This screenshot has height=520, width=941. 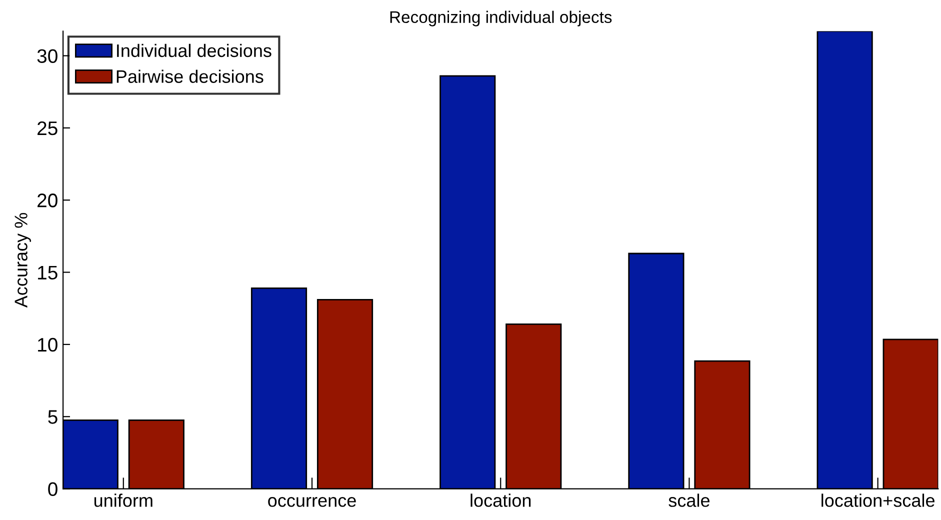 I want to click on chart-title: Recognizing individual objects, so click(x=501, y=18).